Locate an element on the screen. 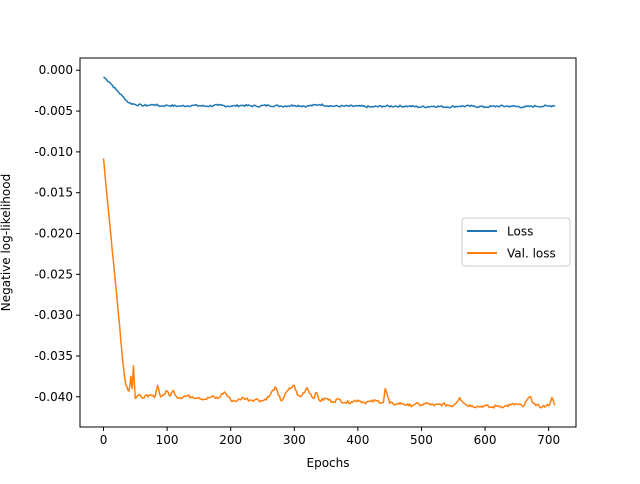  legend: Loss Val. loss is located at coordinates (516, 242).